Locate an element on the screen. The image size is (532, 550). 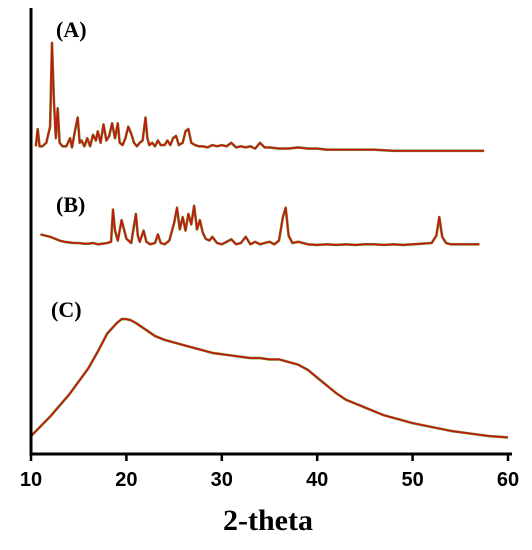
x-ticks: 10 20 30 40 50 60 is located at coordinates (269, 472).